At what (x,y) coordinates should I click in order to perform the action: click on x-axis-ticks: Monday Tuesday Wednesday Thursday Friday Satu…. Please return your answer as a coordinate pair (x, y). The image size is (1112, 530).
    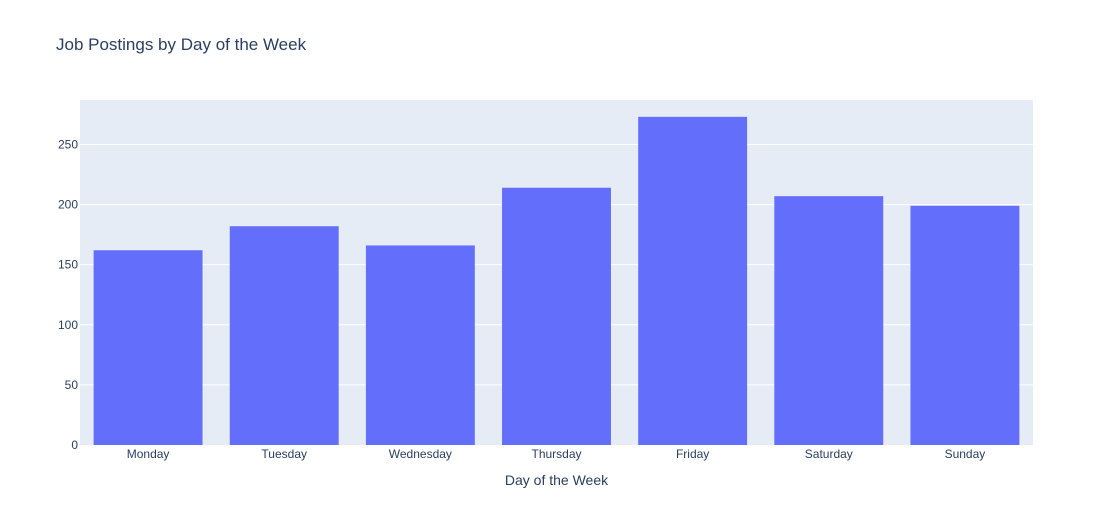
    Looking at the image, I should click on (556, 454).